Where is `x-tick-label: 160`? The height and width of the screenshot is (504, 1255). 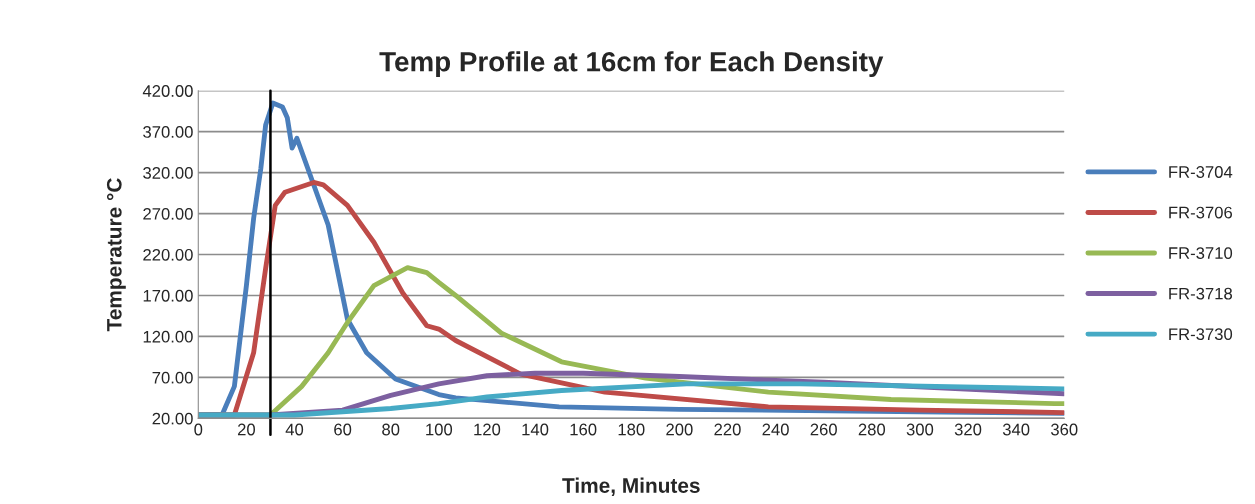 x-tick-label: 160 is located at coordinates (583, 429).